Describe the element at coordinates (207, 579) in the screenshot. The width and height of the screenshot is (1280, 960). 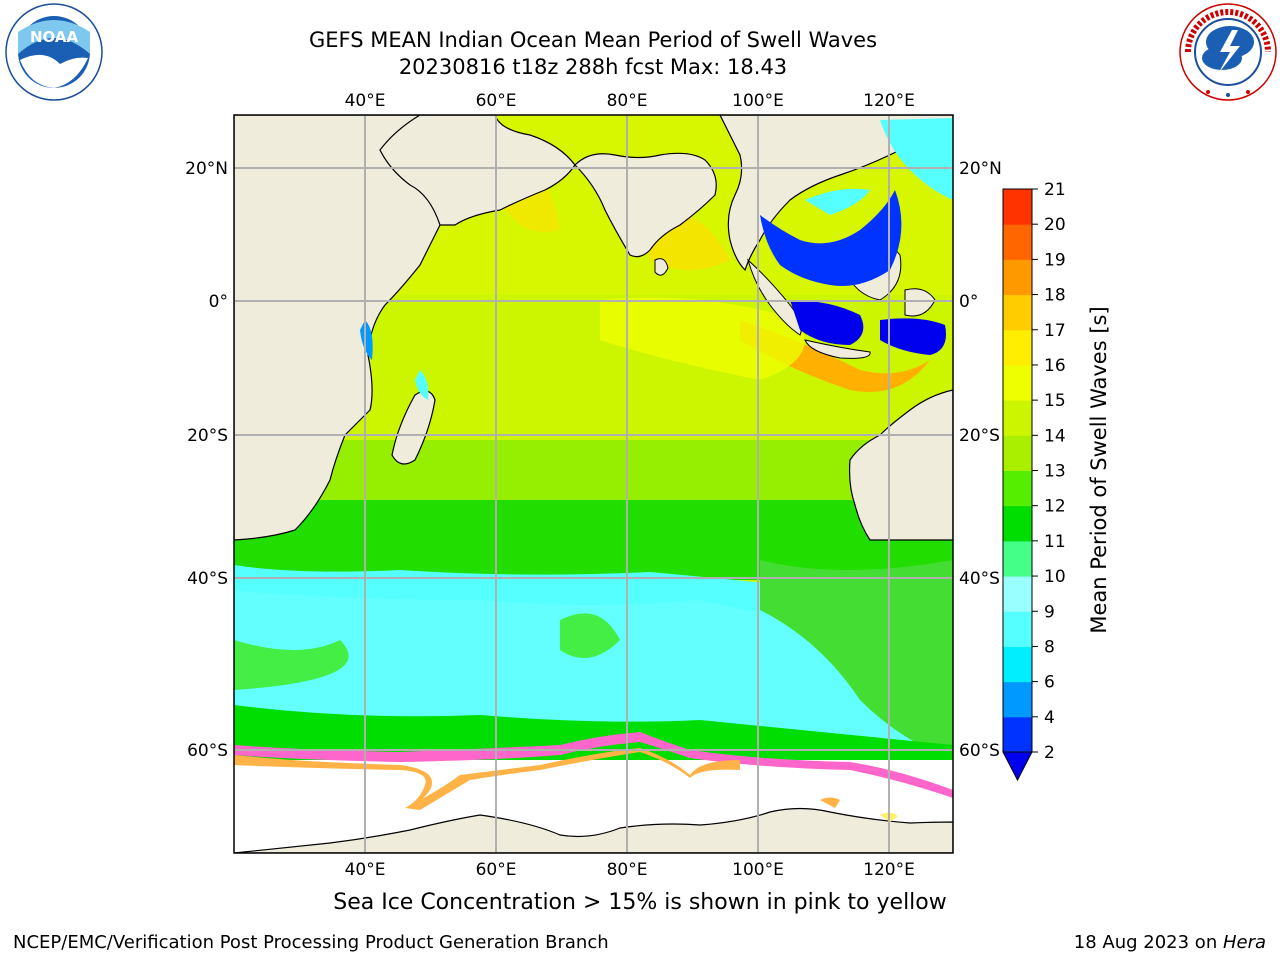
I see `lat-label-40s-left: 40°S` at that location.